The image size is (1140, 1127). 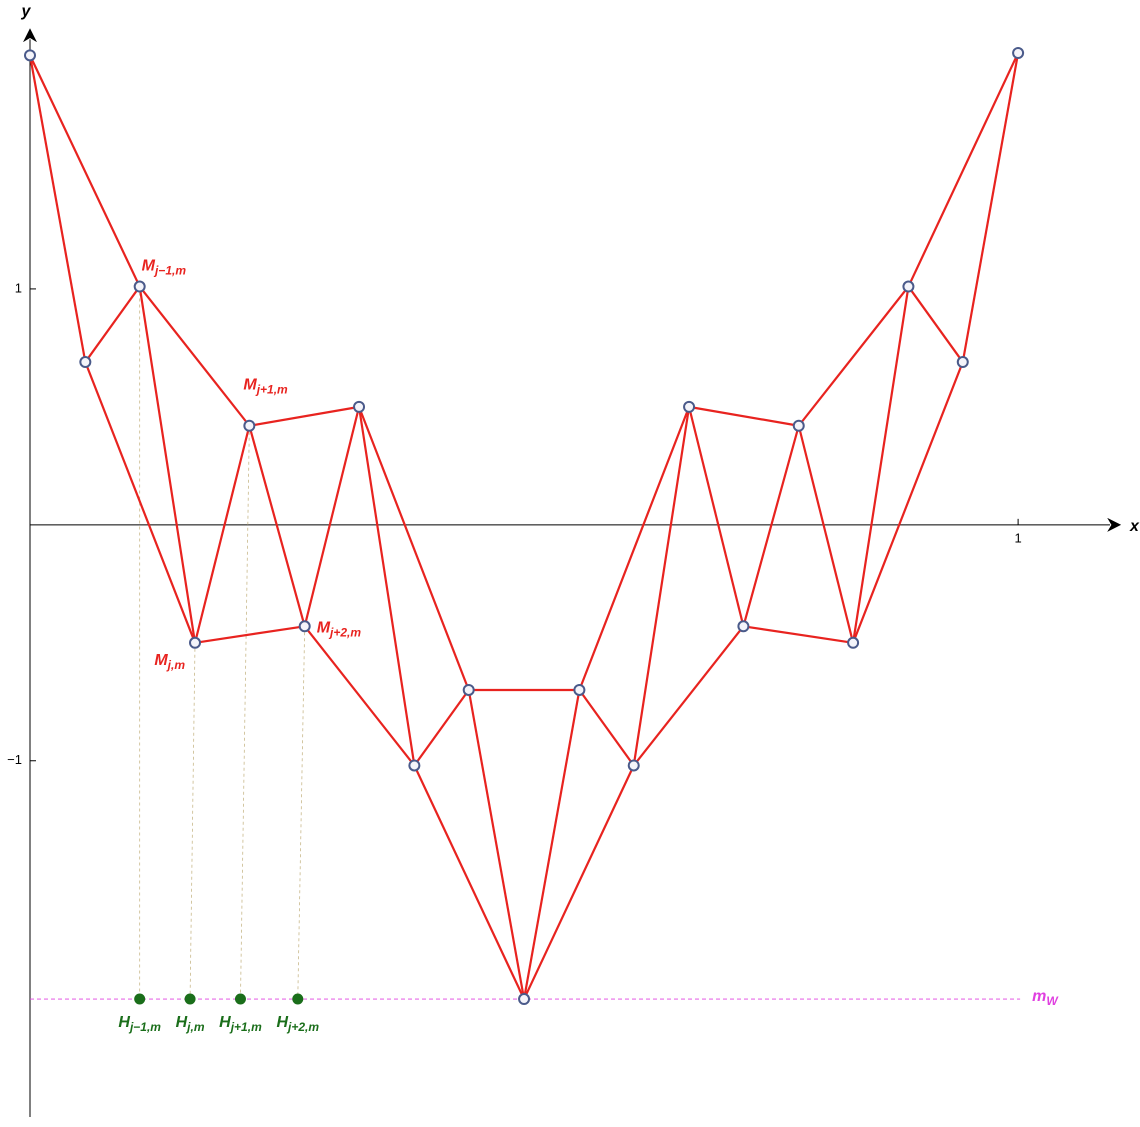 I want to click on label: Hj+2,m, so click(x=297, y=1024).